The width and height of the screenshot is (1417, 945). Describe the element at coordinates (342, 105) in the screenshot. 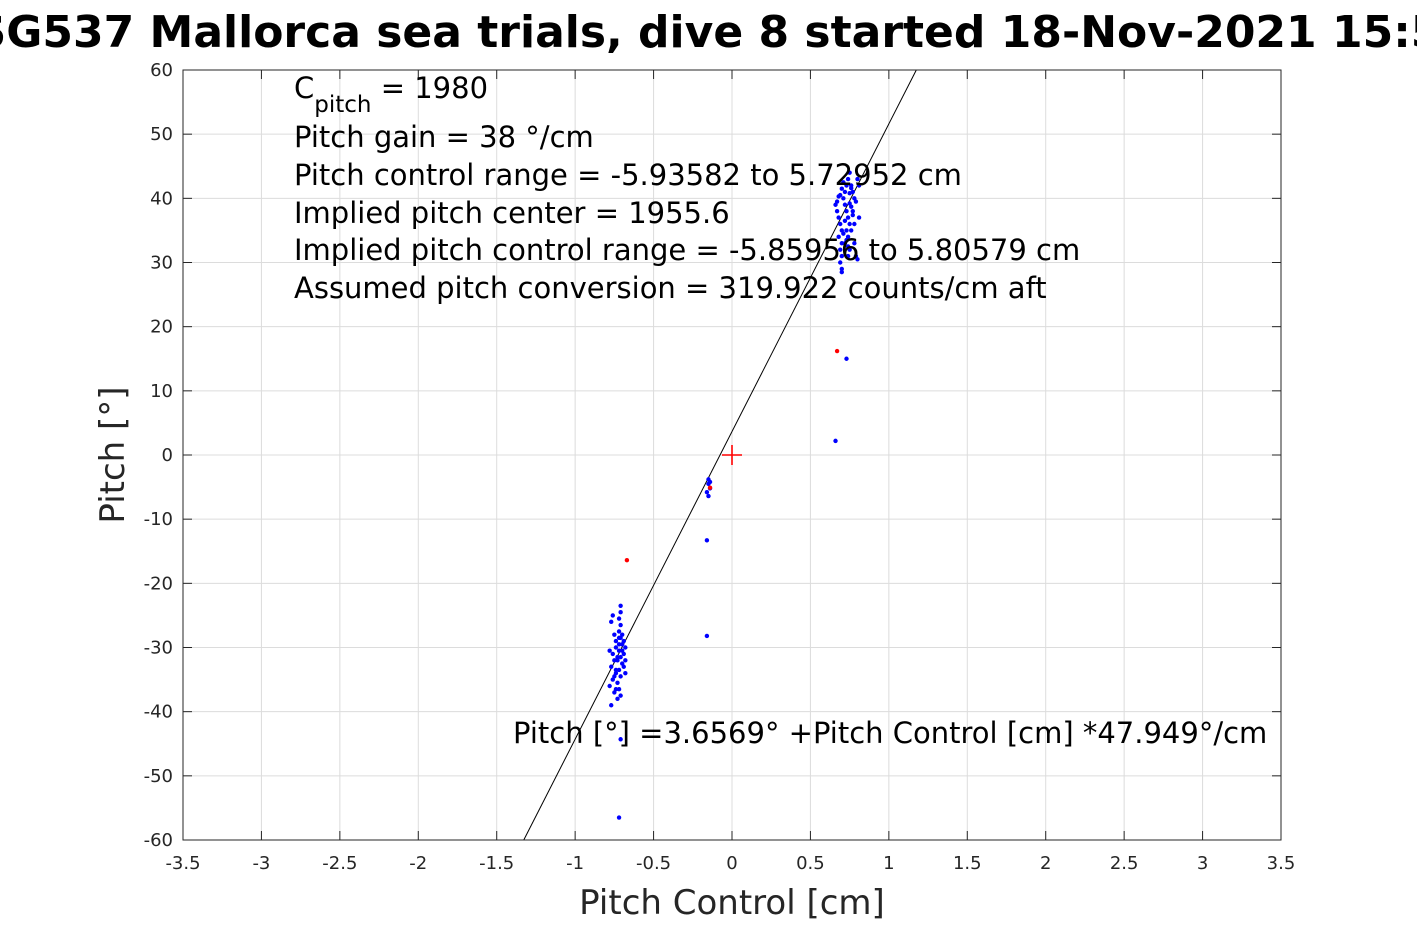

I see `cpitch-subscript: pitch` at that location.